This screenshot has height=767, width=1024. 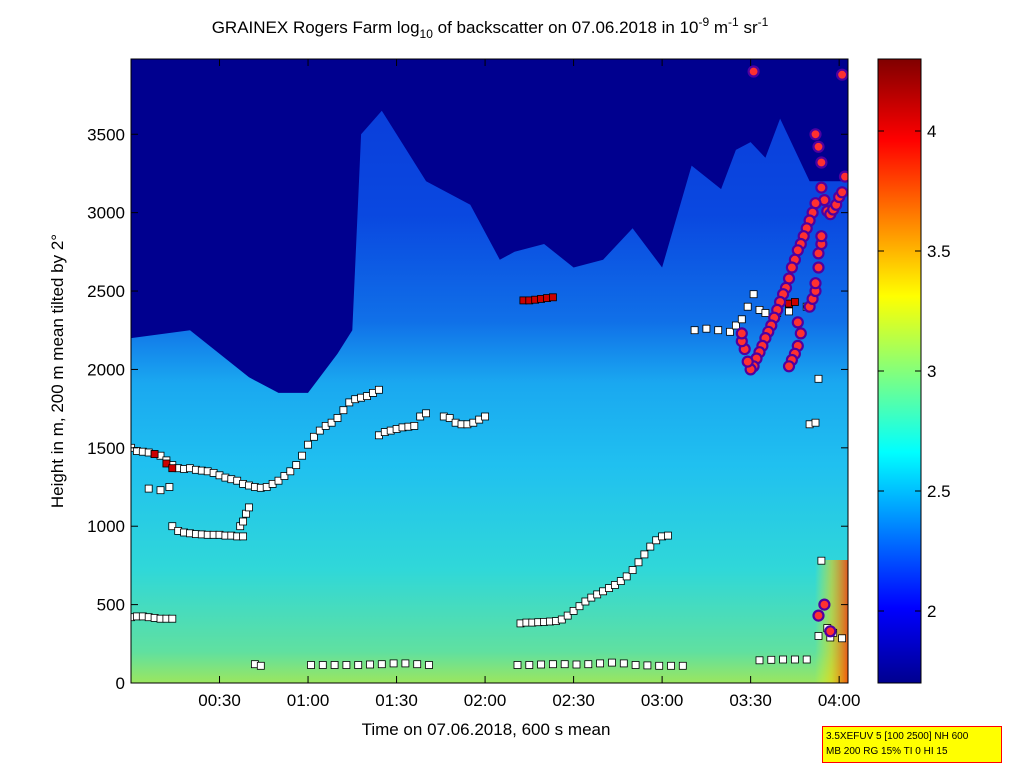 What do you see at coordinates (831, 621) in the screenshot?
I see `surface-layer-edge` at bounding box center [831, 621].